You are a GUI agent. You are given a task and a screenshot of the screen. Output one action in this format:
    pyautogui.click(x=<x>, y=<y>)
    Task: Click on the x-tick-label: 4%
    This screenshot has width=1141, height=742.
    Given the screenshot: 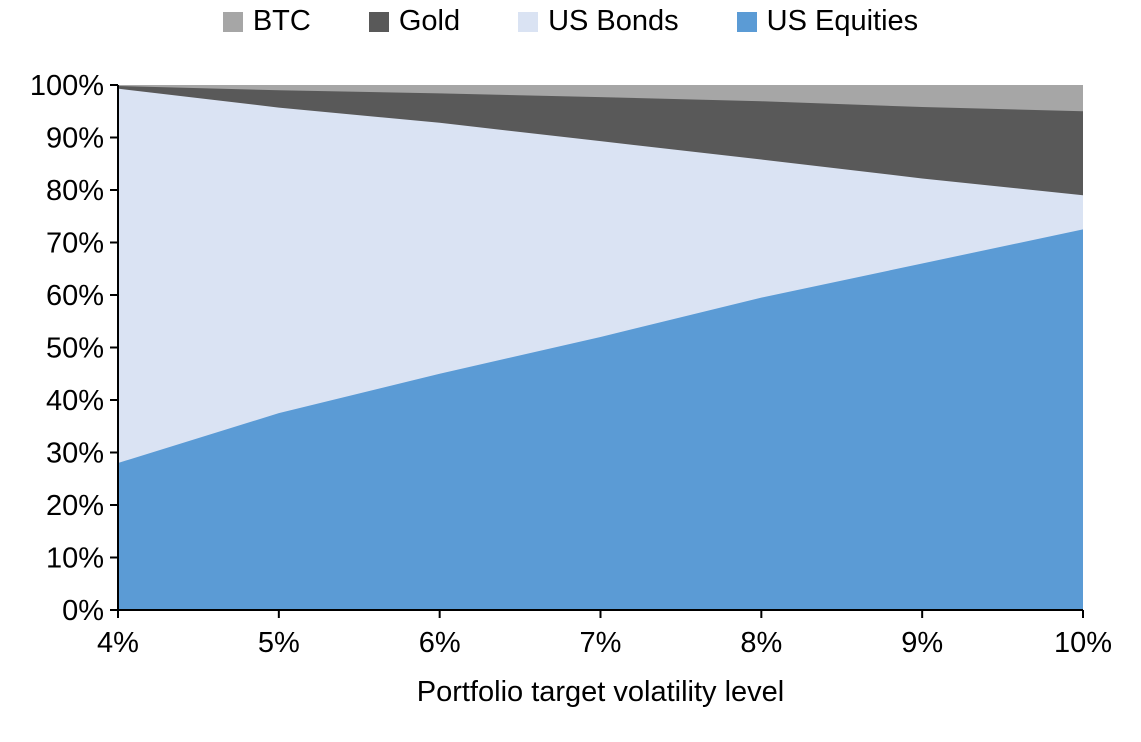 What is the action you would take?
    pyautogui.click(x=118, y=643)
    